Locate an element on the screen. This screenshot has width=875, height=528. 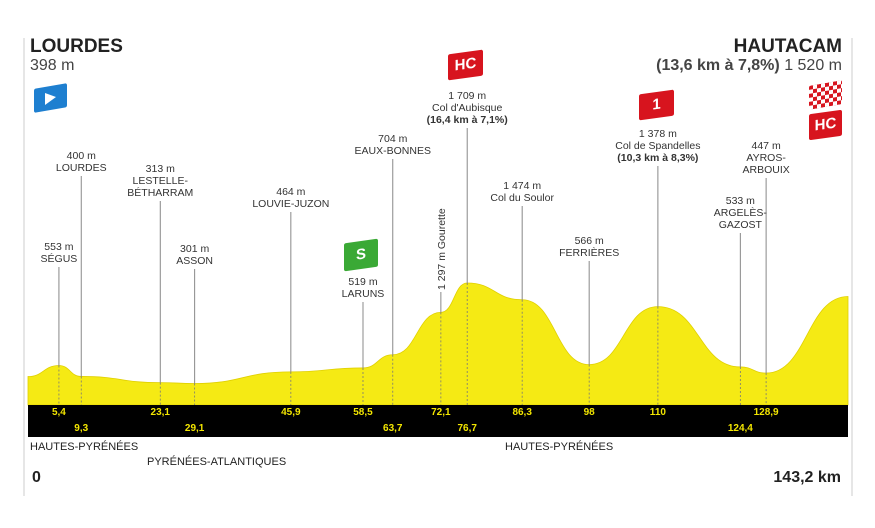
waypoint-label: 301 m ASSON is located at coordinates (194, 255).